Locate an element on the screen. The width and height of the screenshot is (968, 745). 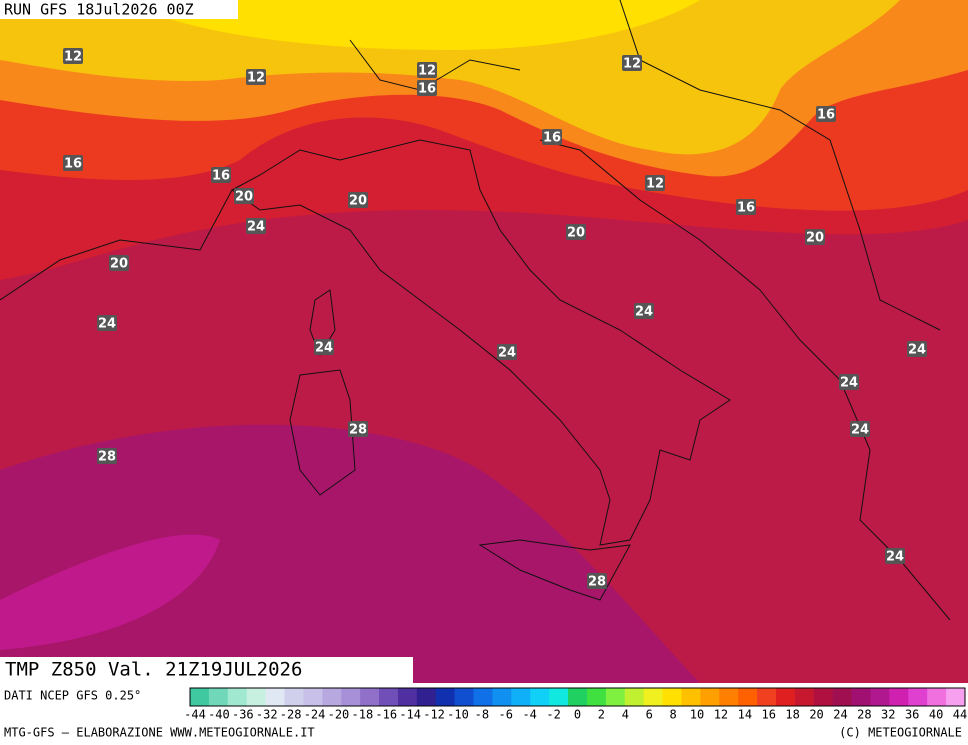
colorbar-label: 4 is located at coordinates (625, 715).